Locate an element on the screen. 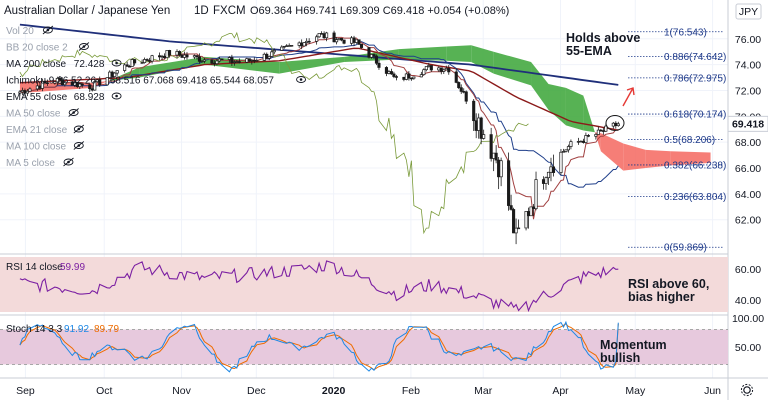  legend-row: BB 20 close 2 is located at coordinates (48, 48).